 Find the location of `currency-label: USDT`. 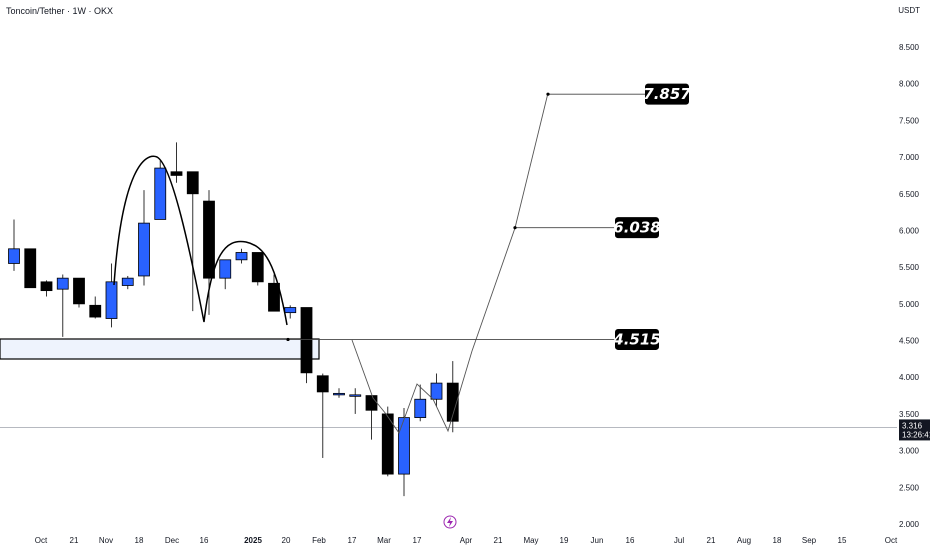

currency-label: USDT is located at coordinates (909, 10).